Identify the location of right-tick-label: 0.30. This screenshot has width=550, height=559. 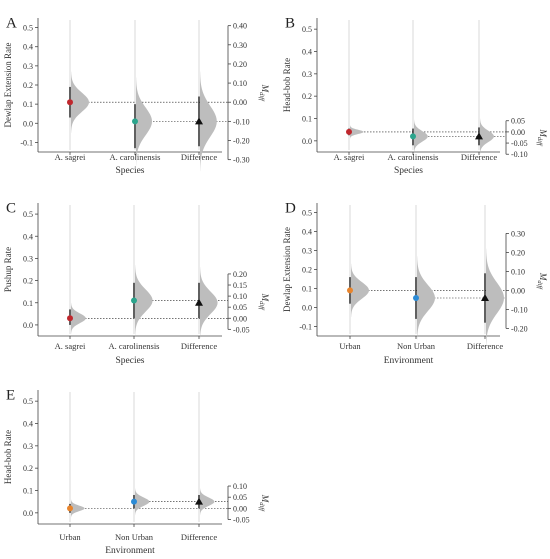
(518, 233).